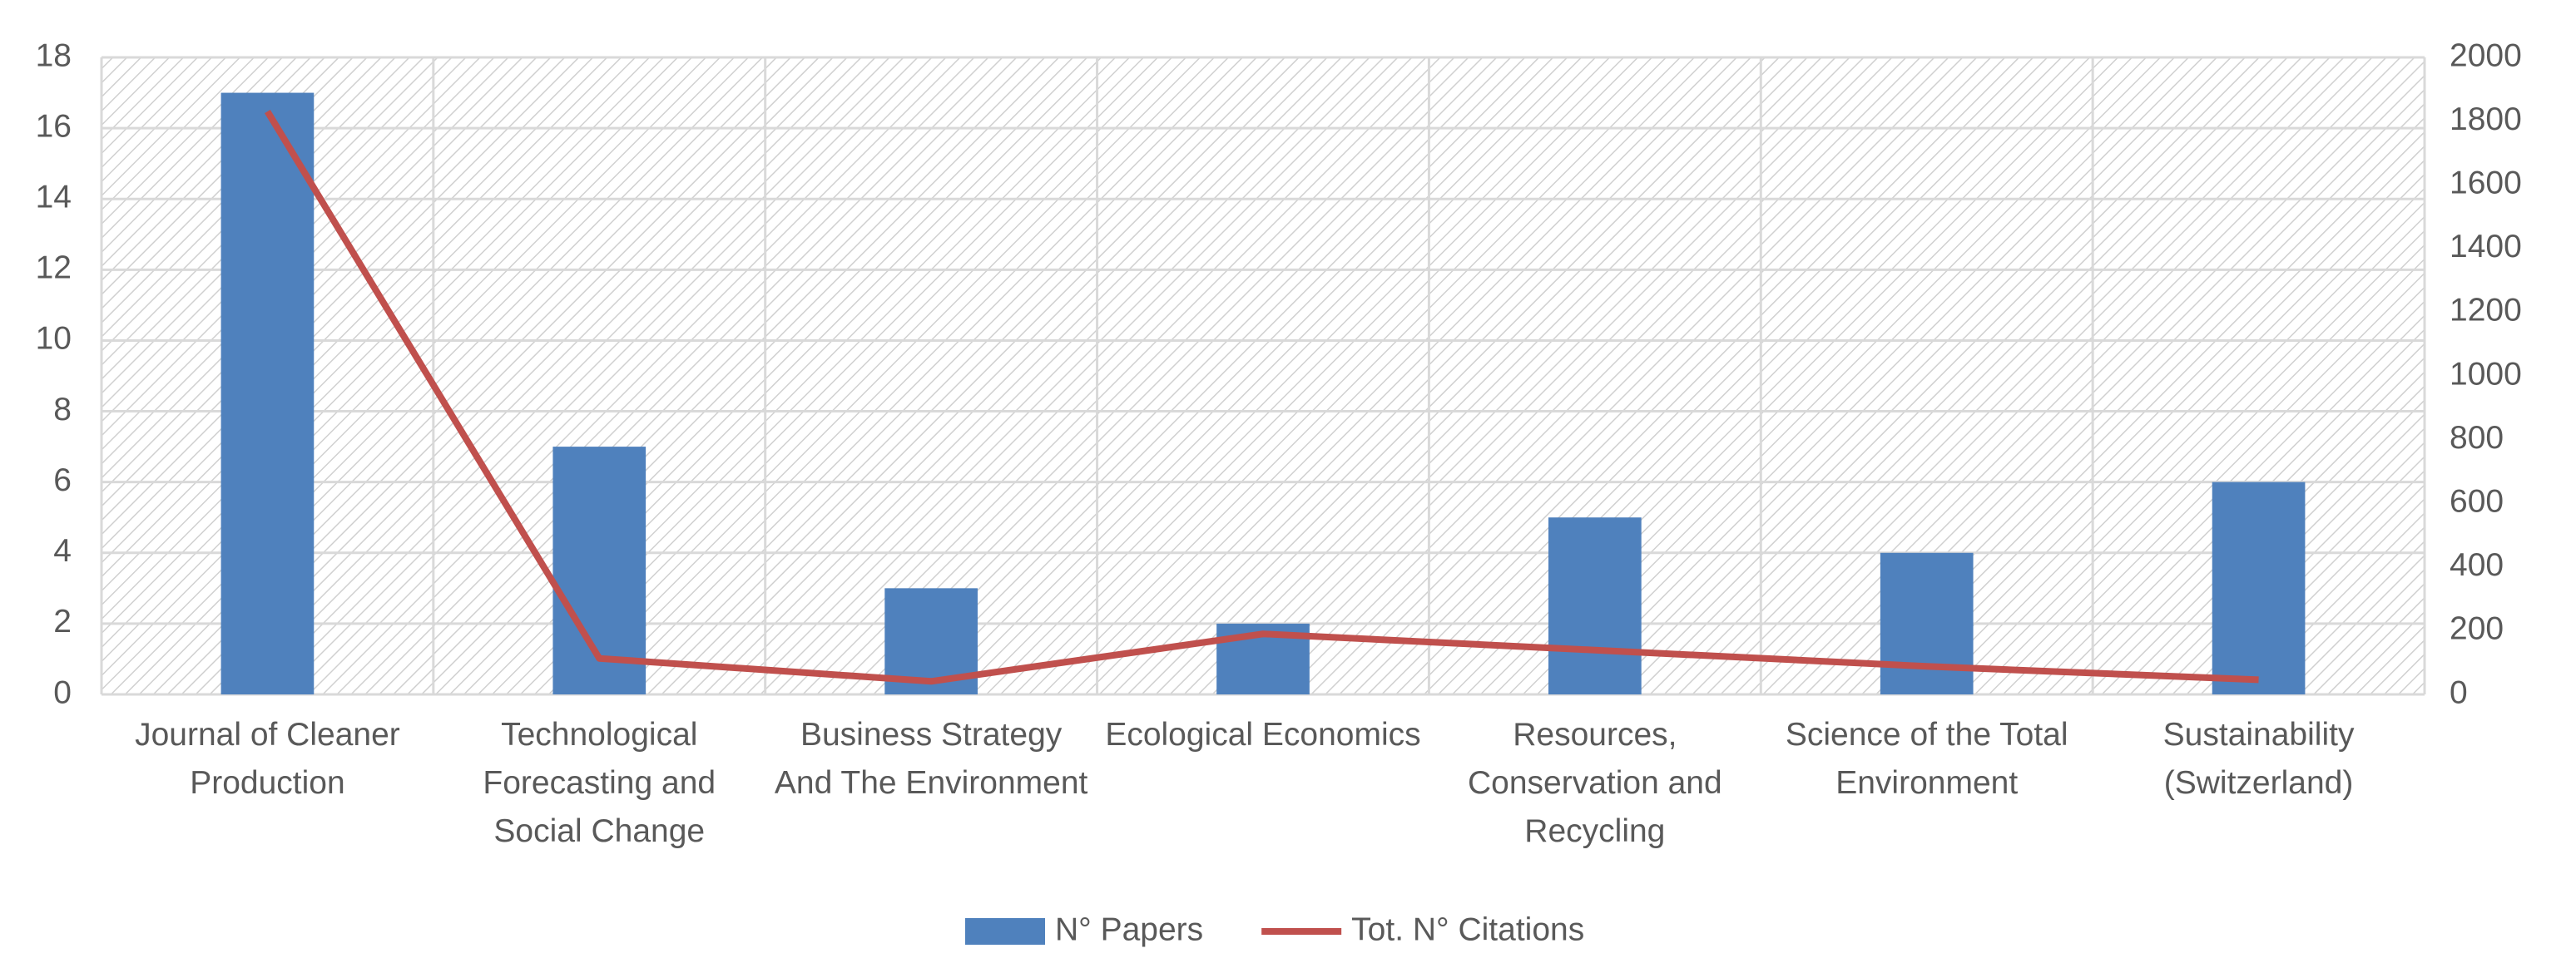 The width and height of the screenshot is (2576, 973). What do you see at coordinates (1468, 929) in the screenshot?
I see `legend-label: Tot. N° Citations` at bounding box center [1468, 929].